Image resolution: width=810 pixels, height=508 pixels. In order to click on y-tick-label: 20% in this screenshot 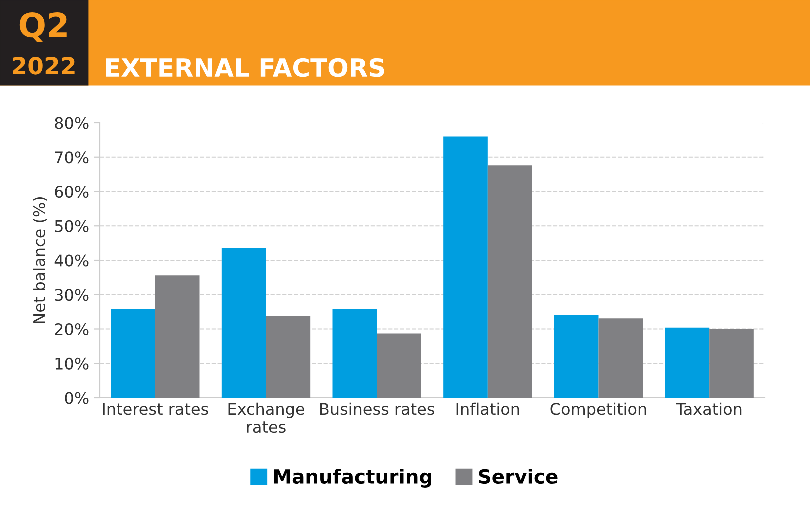, I will do `click(72, 329)`.